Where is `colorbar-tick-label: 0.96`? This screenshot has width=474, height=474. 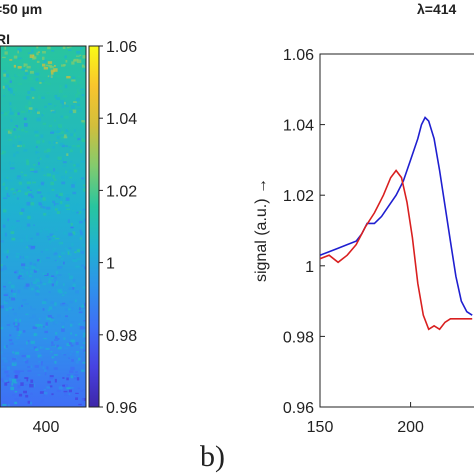 colorbar-tick-label: 0.96 is located at coordinates (121, 408).